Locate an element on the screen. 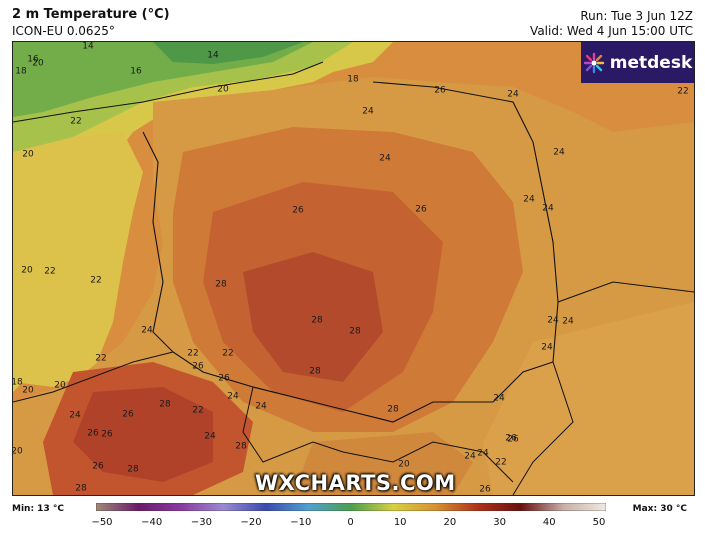 Image resolution: width=705 pixels, height=540 pixels. min-temp-label: Min: 13 °C is located at coordinates (38, 509).